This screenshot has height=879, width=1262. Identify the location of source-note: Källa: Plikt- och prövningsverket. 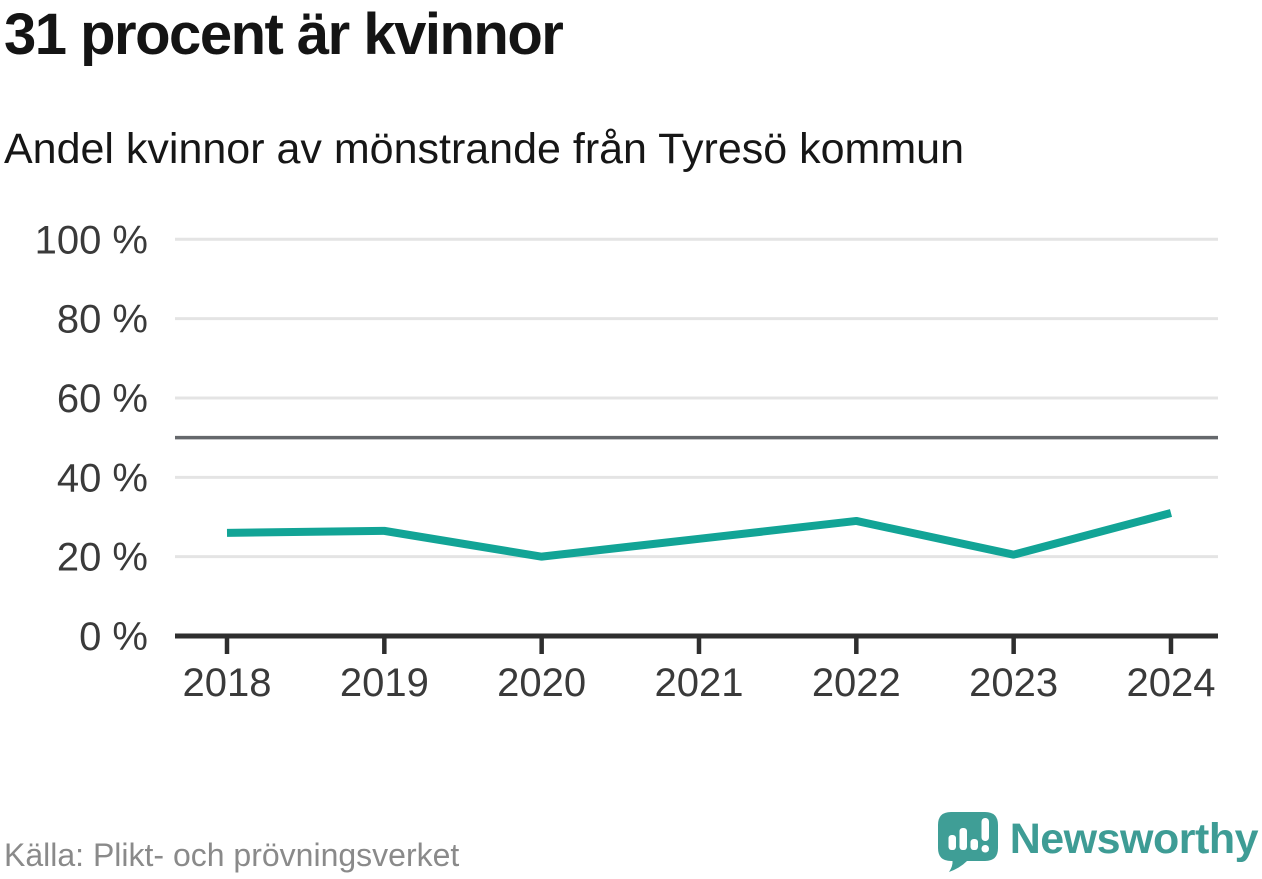
(232, 854).